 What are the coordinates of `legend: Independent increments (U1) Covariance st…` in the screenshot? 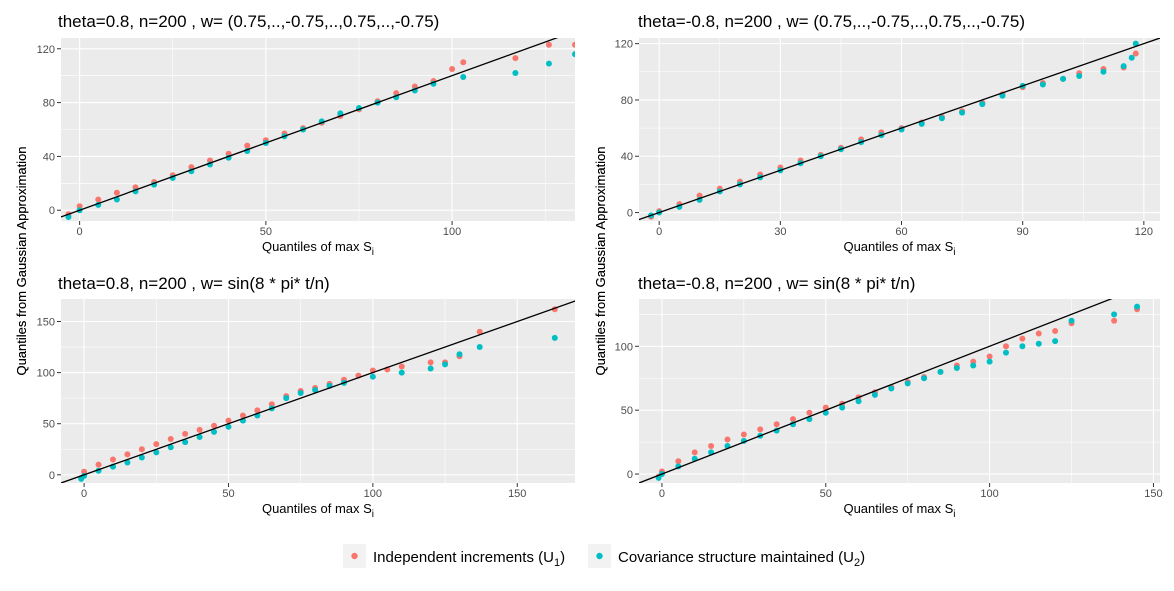 It's located at (604, 556).